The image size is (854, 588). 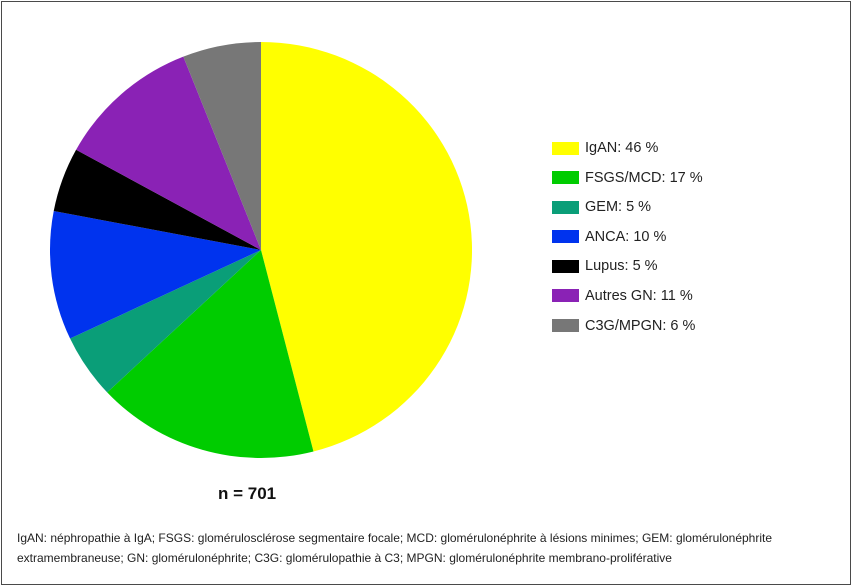 I want to click on legend-item: IgAN: 46 %, so click(x=627, y=148).